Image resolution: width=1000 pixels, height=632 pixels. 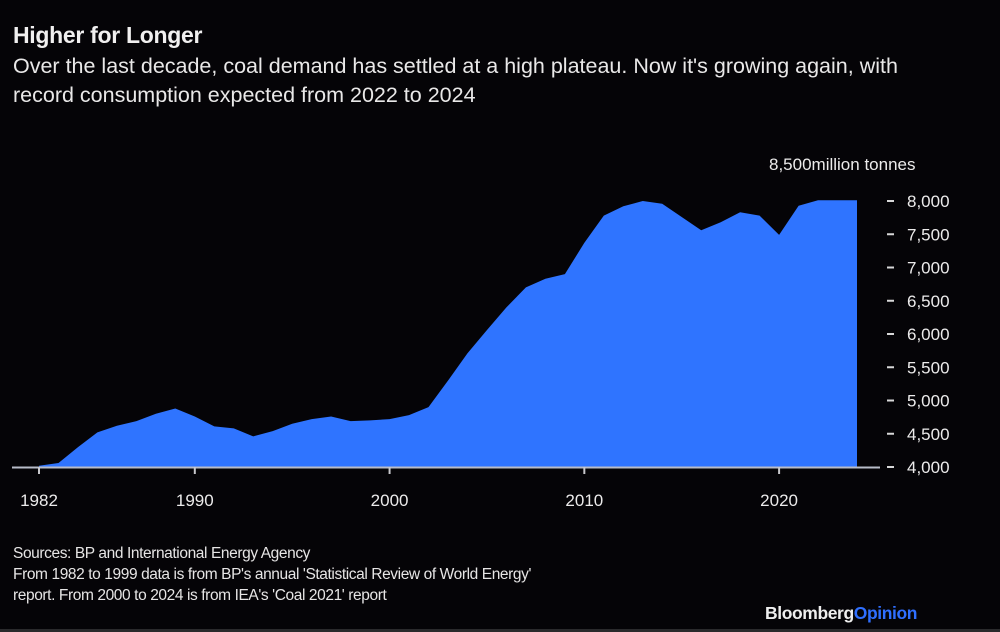 I want to click on y-tick-label: 8,000, so click(x=928, y=201).